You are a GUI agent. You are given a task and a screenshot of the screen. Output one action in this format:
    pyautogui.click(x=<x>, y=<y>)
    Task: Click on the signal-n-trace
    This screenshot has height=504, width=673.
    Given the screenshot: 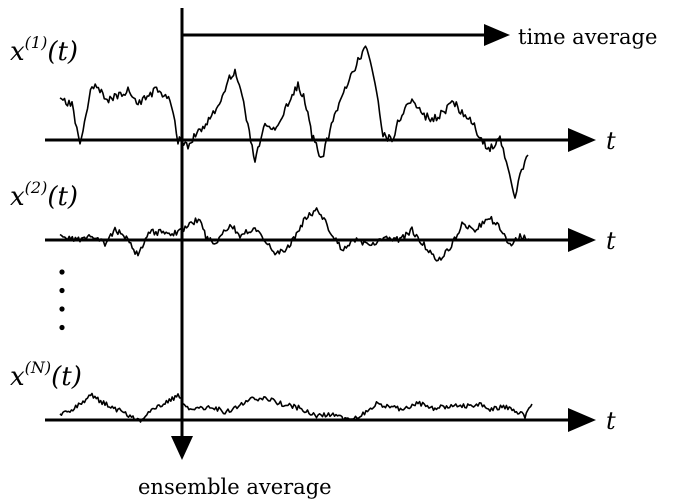 What is the action you would take?
    pyautogui.click(x=296, y=407)
    